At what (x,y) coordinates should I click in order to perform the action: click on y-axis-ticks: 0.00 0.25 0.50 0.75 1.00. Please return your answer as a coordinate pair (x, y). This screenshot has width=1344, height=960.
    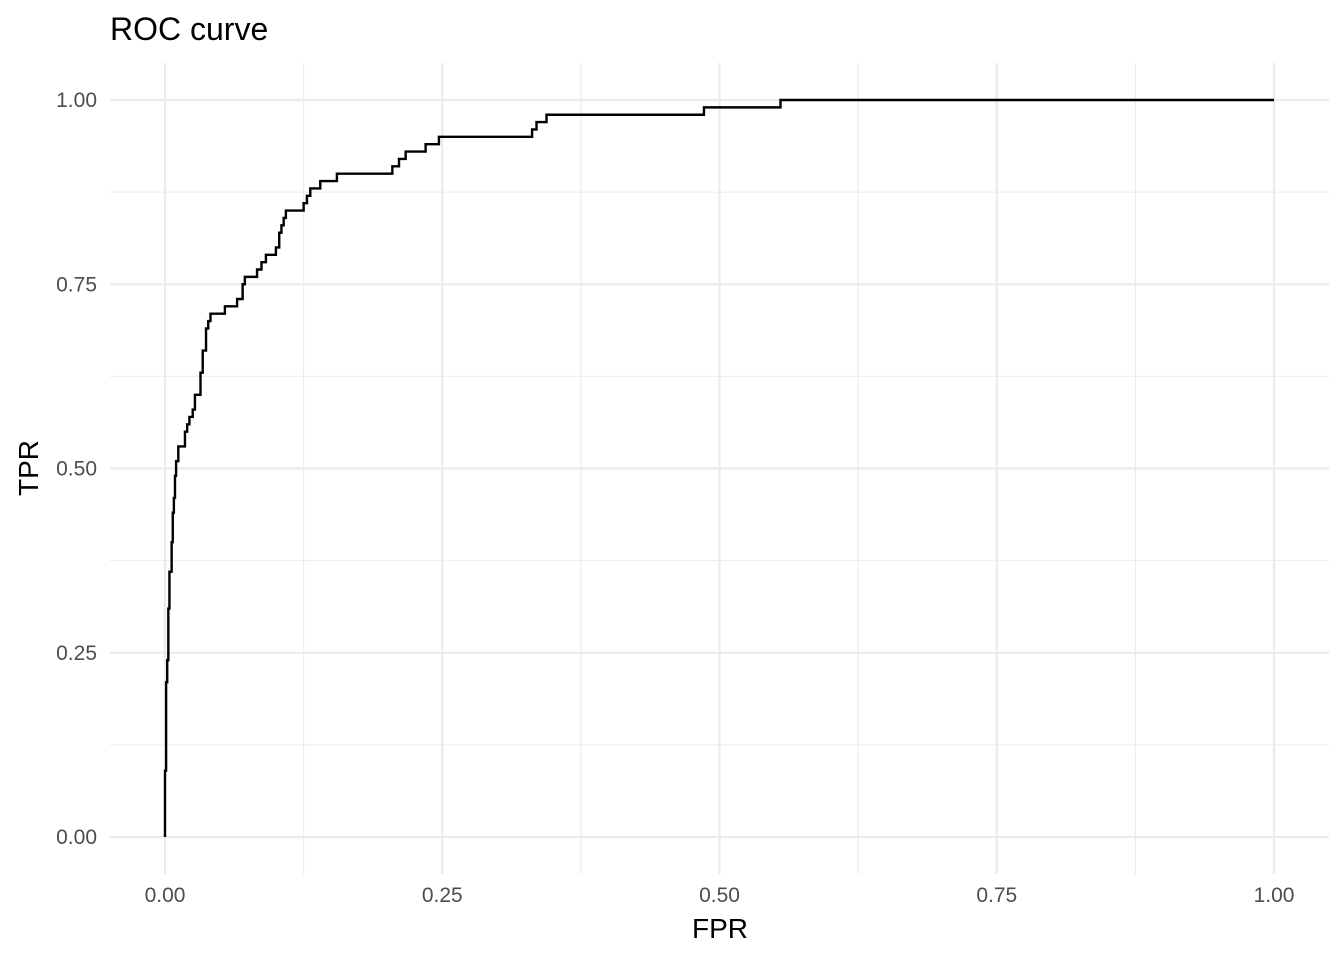
    Looking at the image, I should click on (76, 469).